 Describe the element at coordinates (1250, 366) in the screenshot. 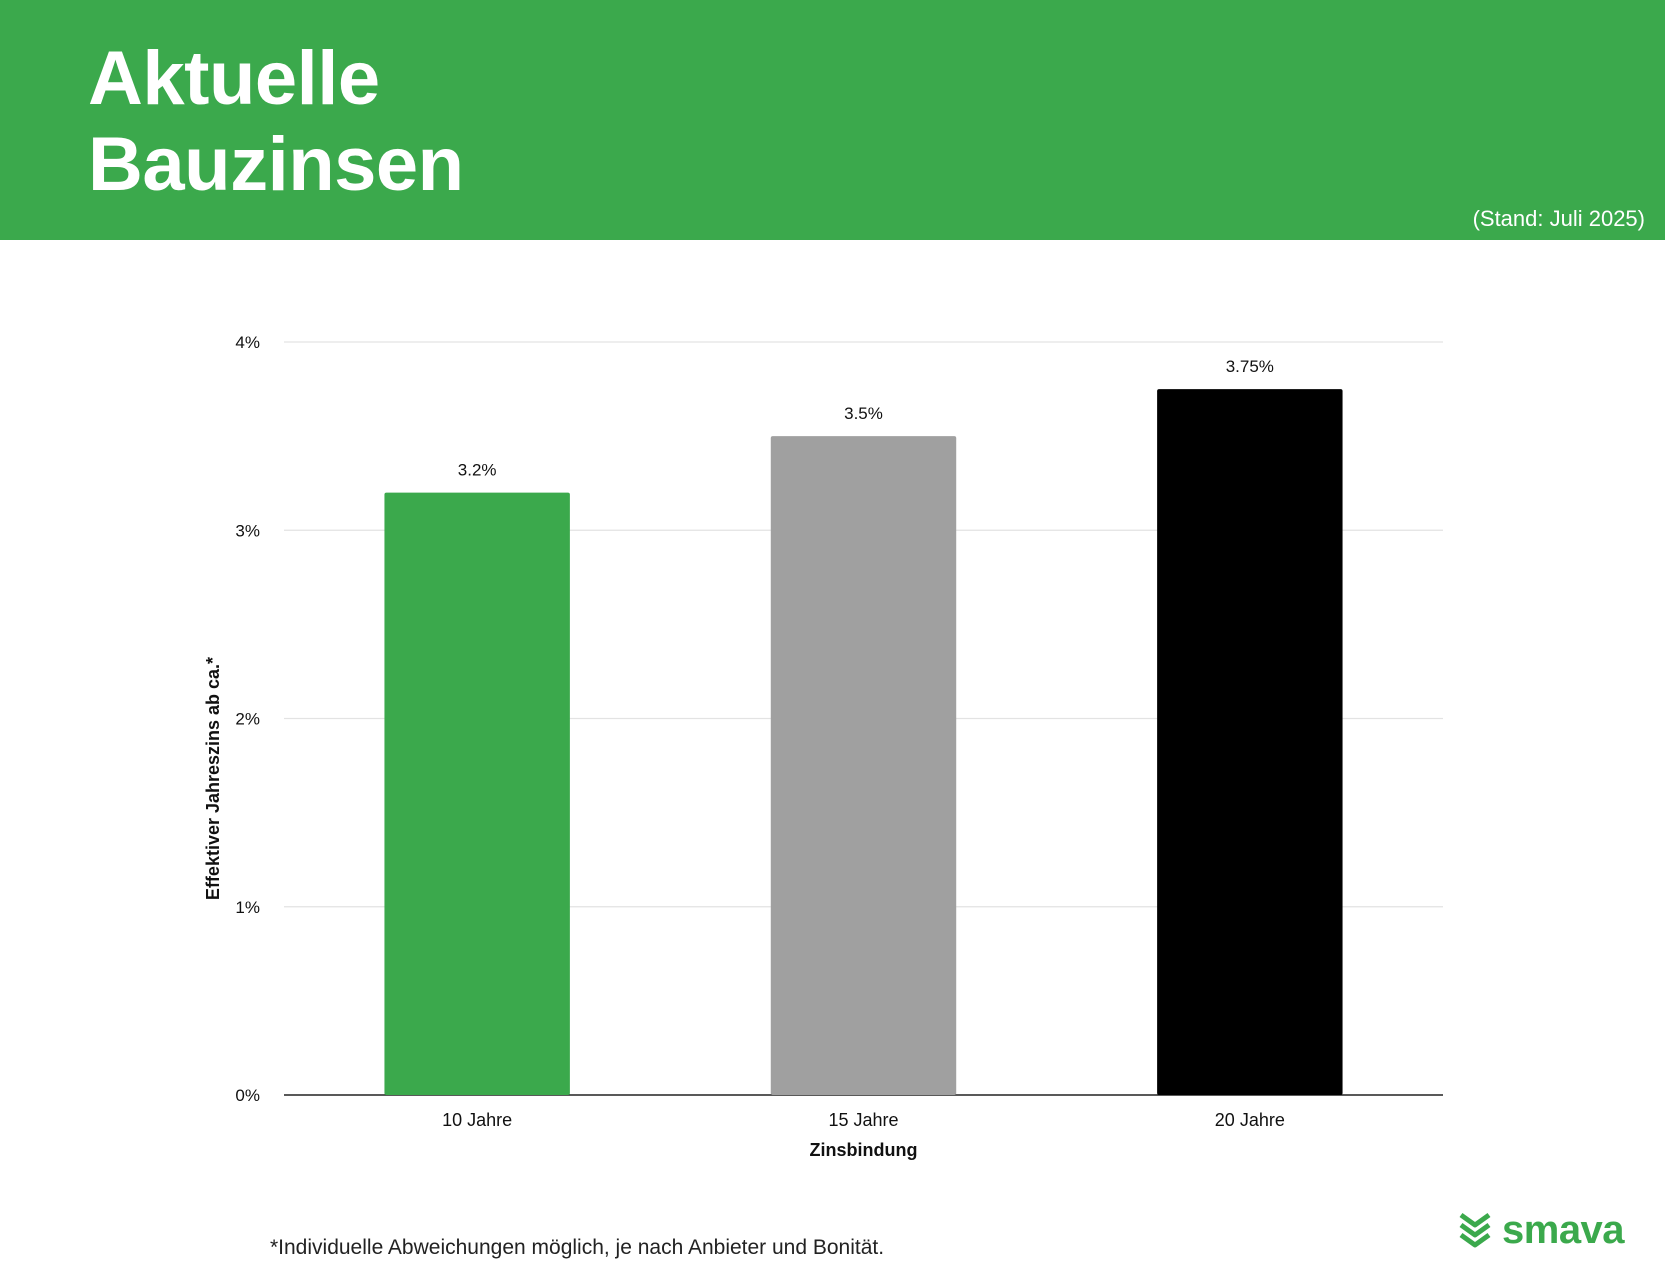

I see `data-label: 3.75%` at that location.